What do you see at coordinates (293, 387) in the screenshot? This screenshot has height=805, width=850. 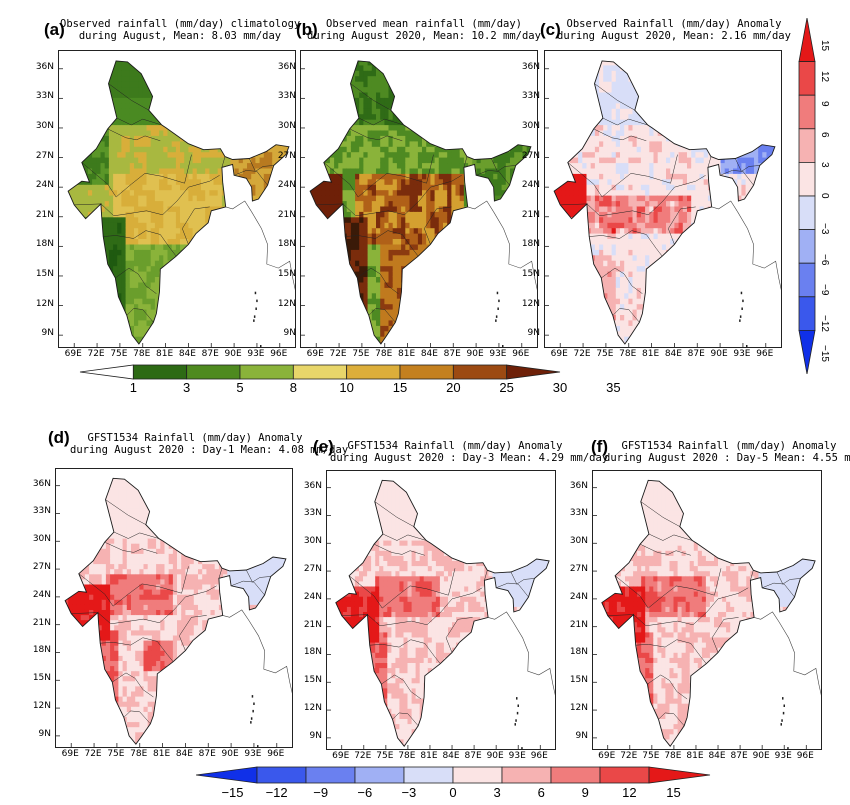 I see `colorbar-label: 8` at bounding box center [293, 387].